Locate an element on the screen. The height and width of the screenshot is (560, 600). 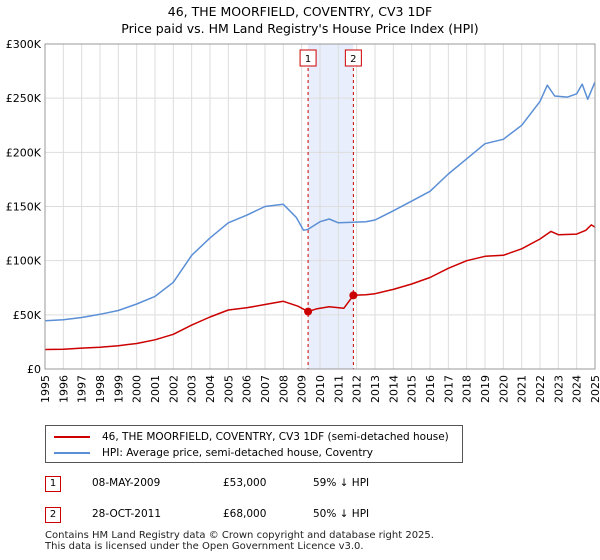
x-tick-label: 2018 is located at coordinates (467, 389).